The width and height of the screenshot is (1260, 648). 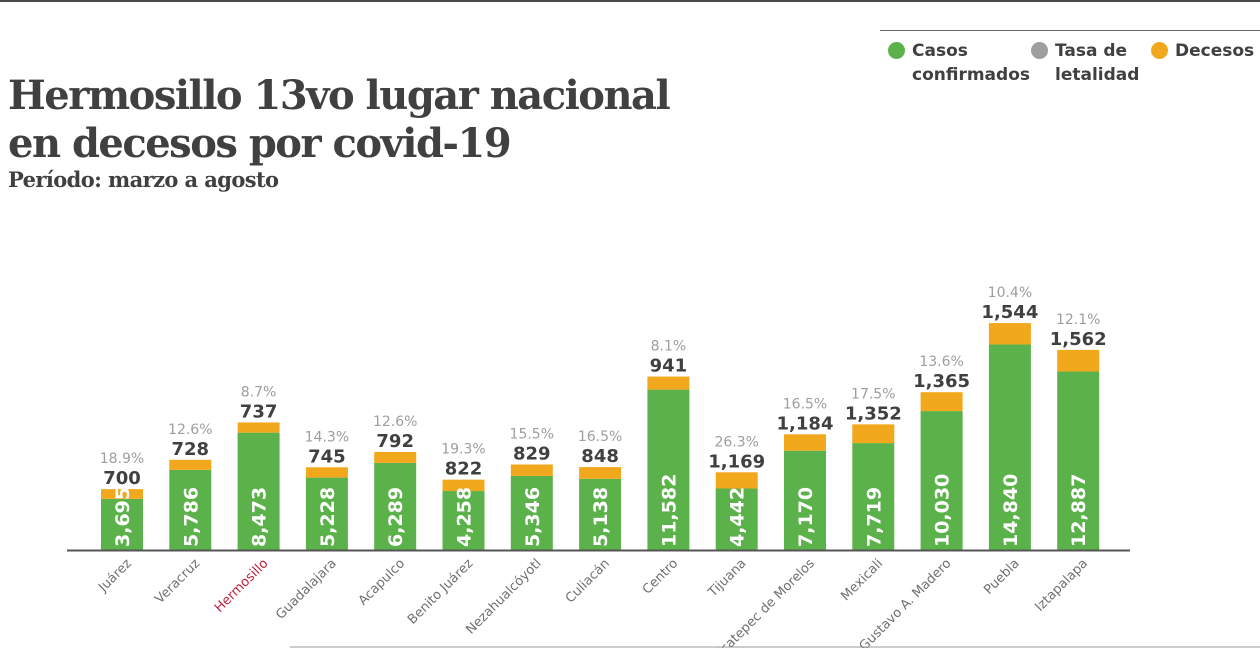 I want to click on category-label: Tijuana, so click(x=727, y=578).